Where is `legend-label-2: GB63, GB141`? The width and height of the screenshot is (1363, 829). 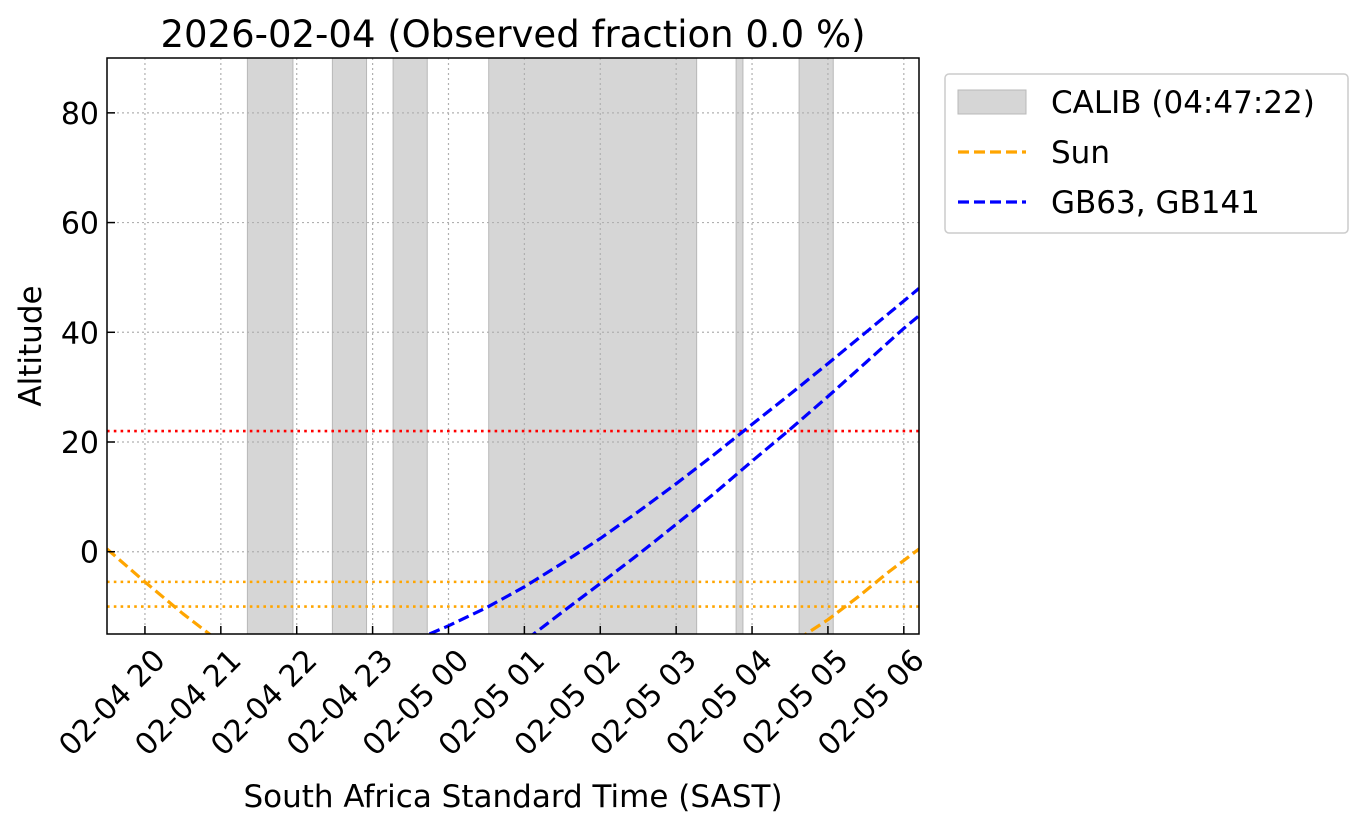
legend-label-2: GB63, GB141 is located at coordinates (1155, 203).